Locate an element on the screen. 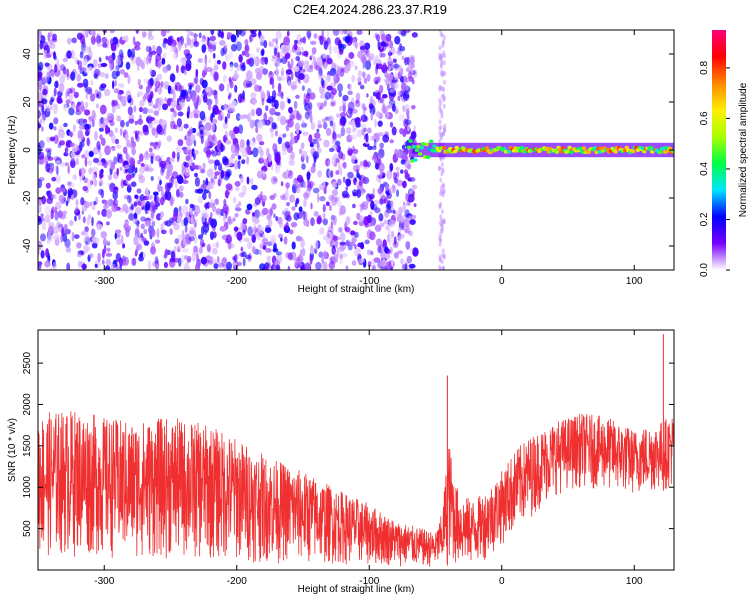 The image size is (750, 605). x-tick-label: -300 is located at coordinates (104, 581).